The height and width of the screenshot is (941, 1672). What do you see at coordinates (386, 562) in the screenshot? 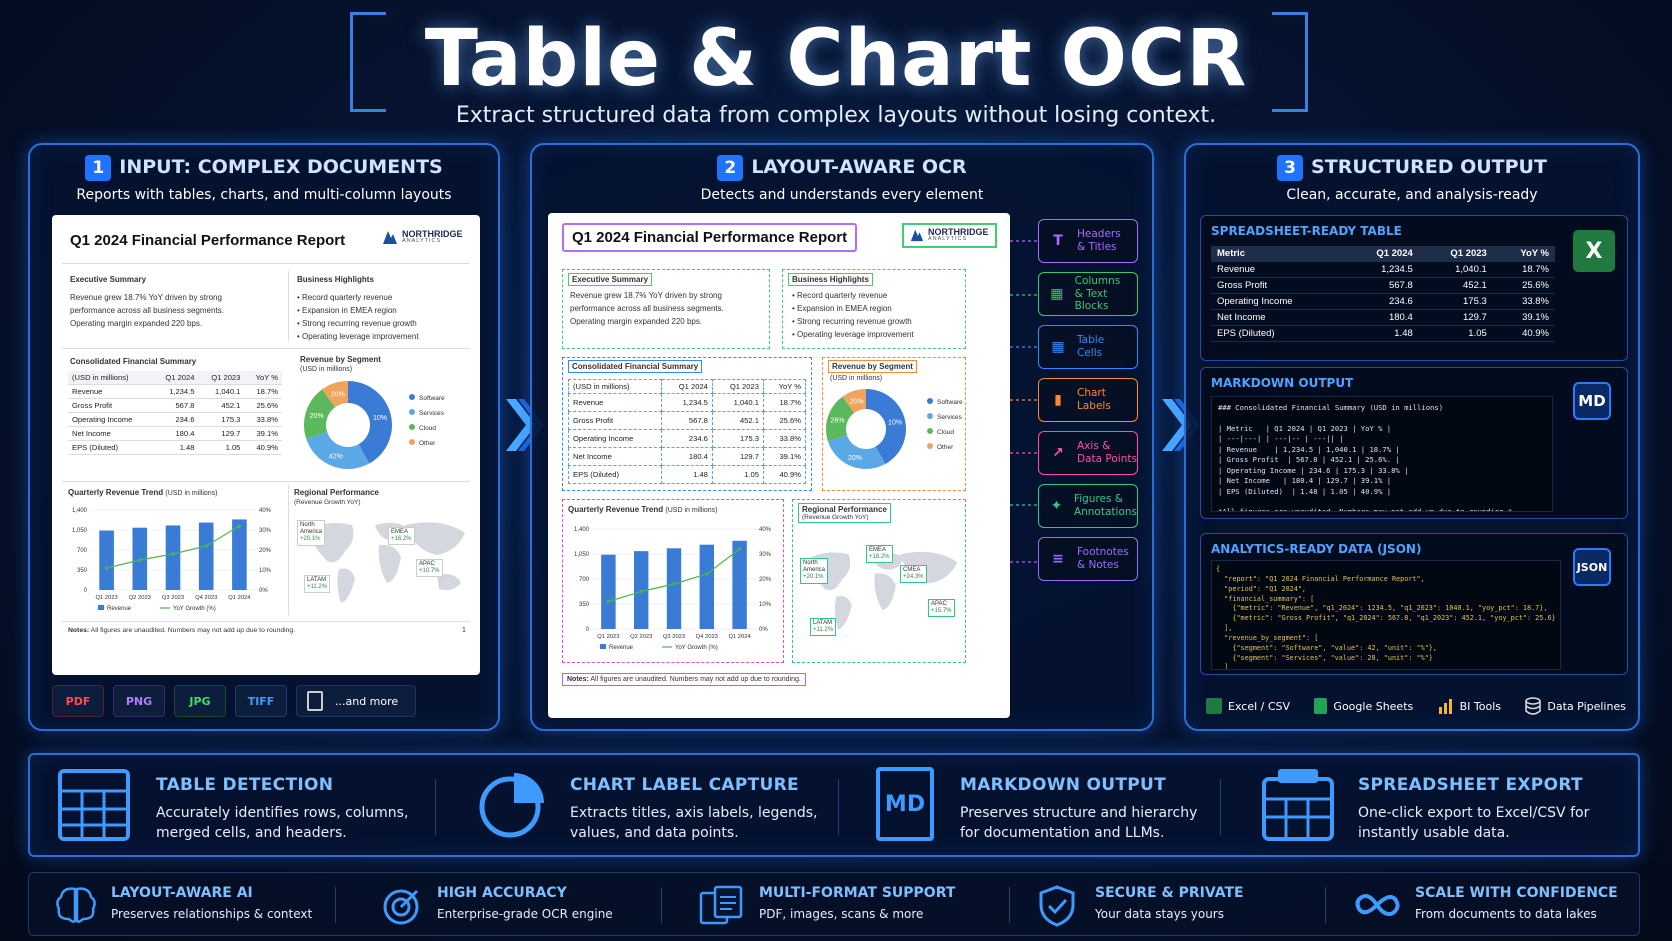
I see `world-map` at bounding box center [386, 562].